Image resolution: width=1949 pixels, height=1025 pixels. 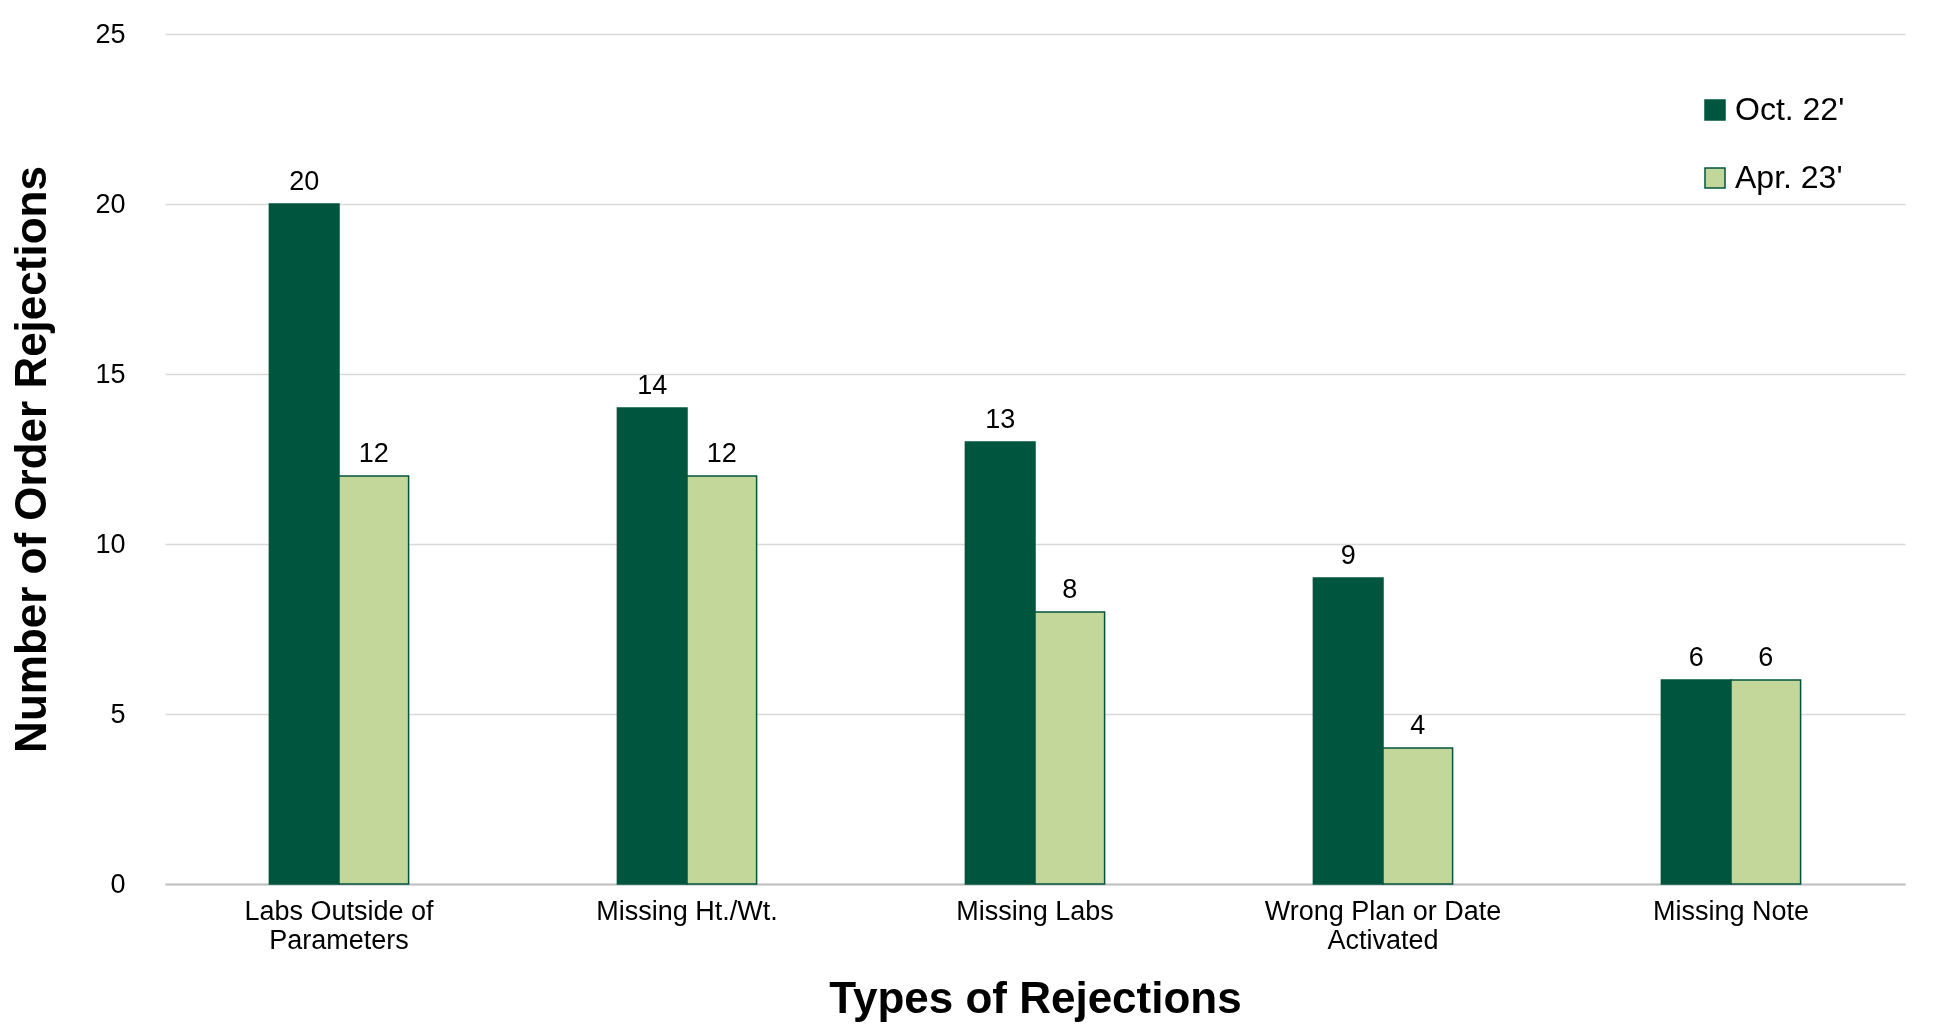 What do you see at coordinates (1000, 419) in the screenshot?
I see `data-label: 13` at bounding box center [1000, 419].